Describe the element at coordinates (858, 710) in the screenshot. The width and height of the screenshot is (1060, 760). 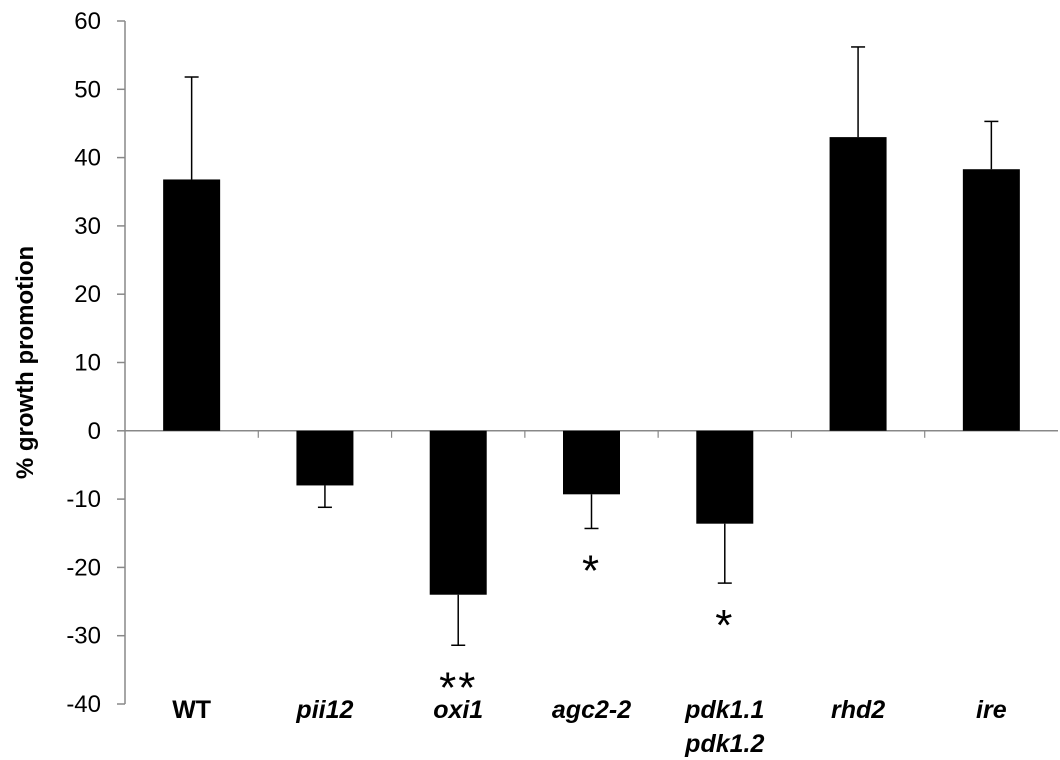
I see `category-label: rhd2` at that location.